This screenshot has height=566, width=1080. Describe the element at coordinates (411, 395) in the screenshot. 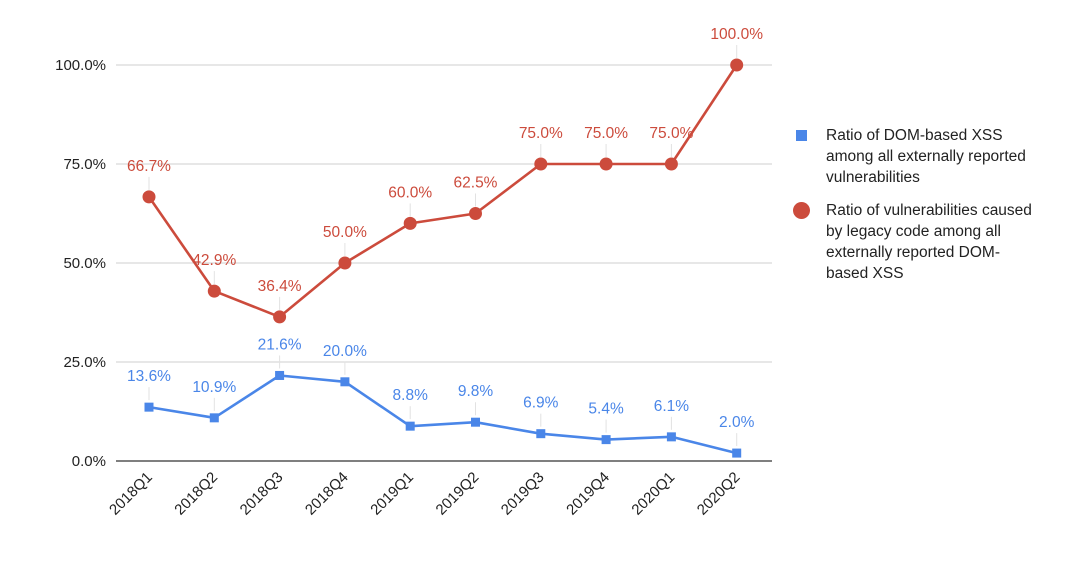

I see `data-label: 8.8%` at that location.